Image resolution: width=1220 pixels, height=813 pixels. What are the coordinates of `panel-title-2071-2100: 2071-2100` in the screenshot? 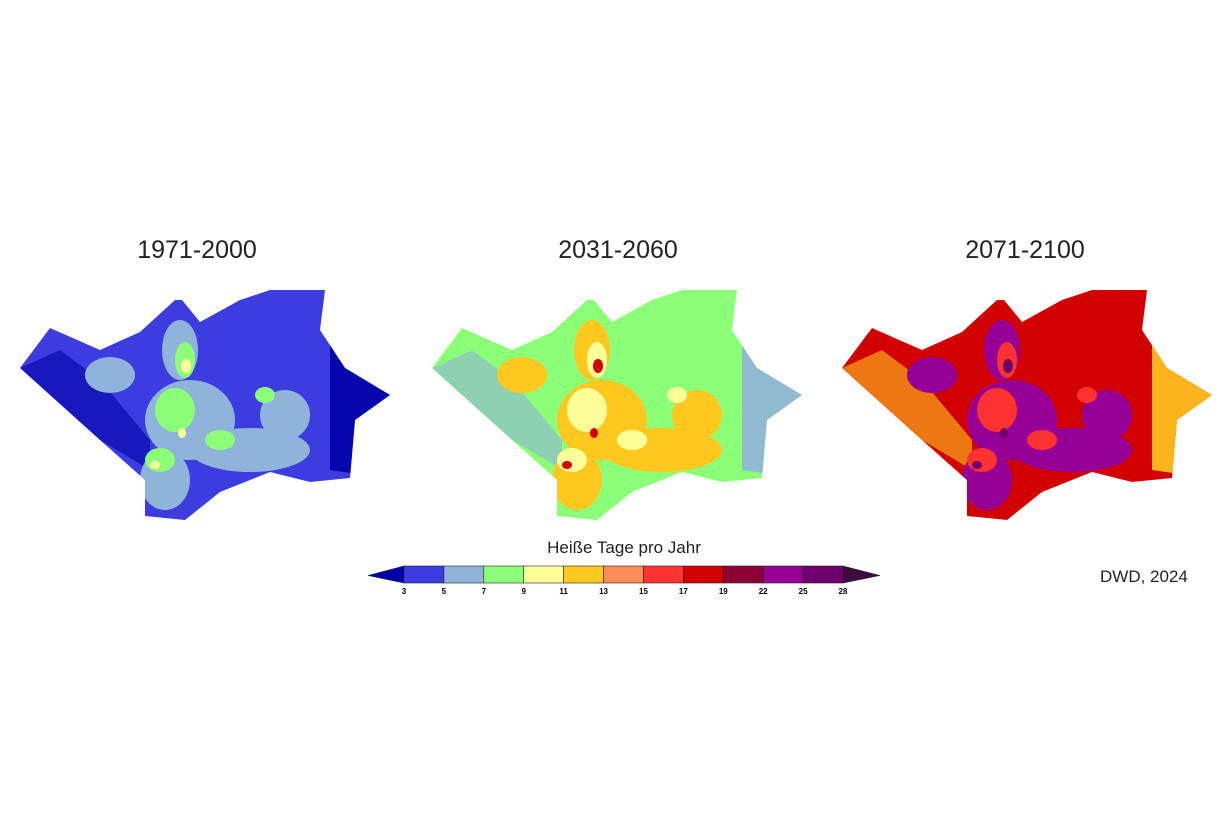 It's located at (1025, 250).